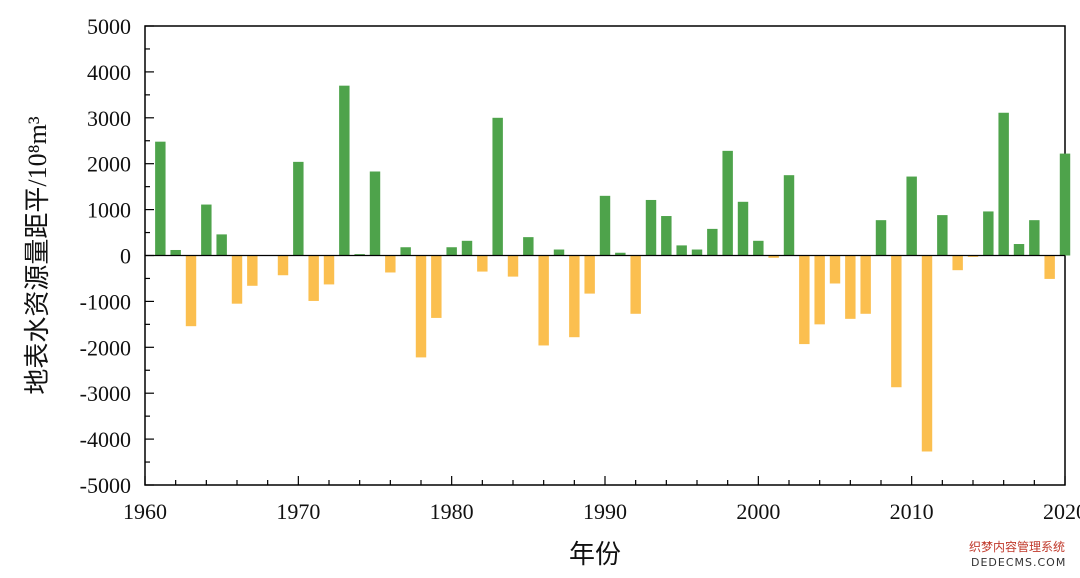 The image size is (1080, 578). Describe the element at coordinates (175, 252) in the screenshot. I see `bar-1962` at that location.